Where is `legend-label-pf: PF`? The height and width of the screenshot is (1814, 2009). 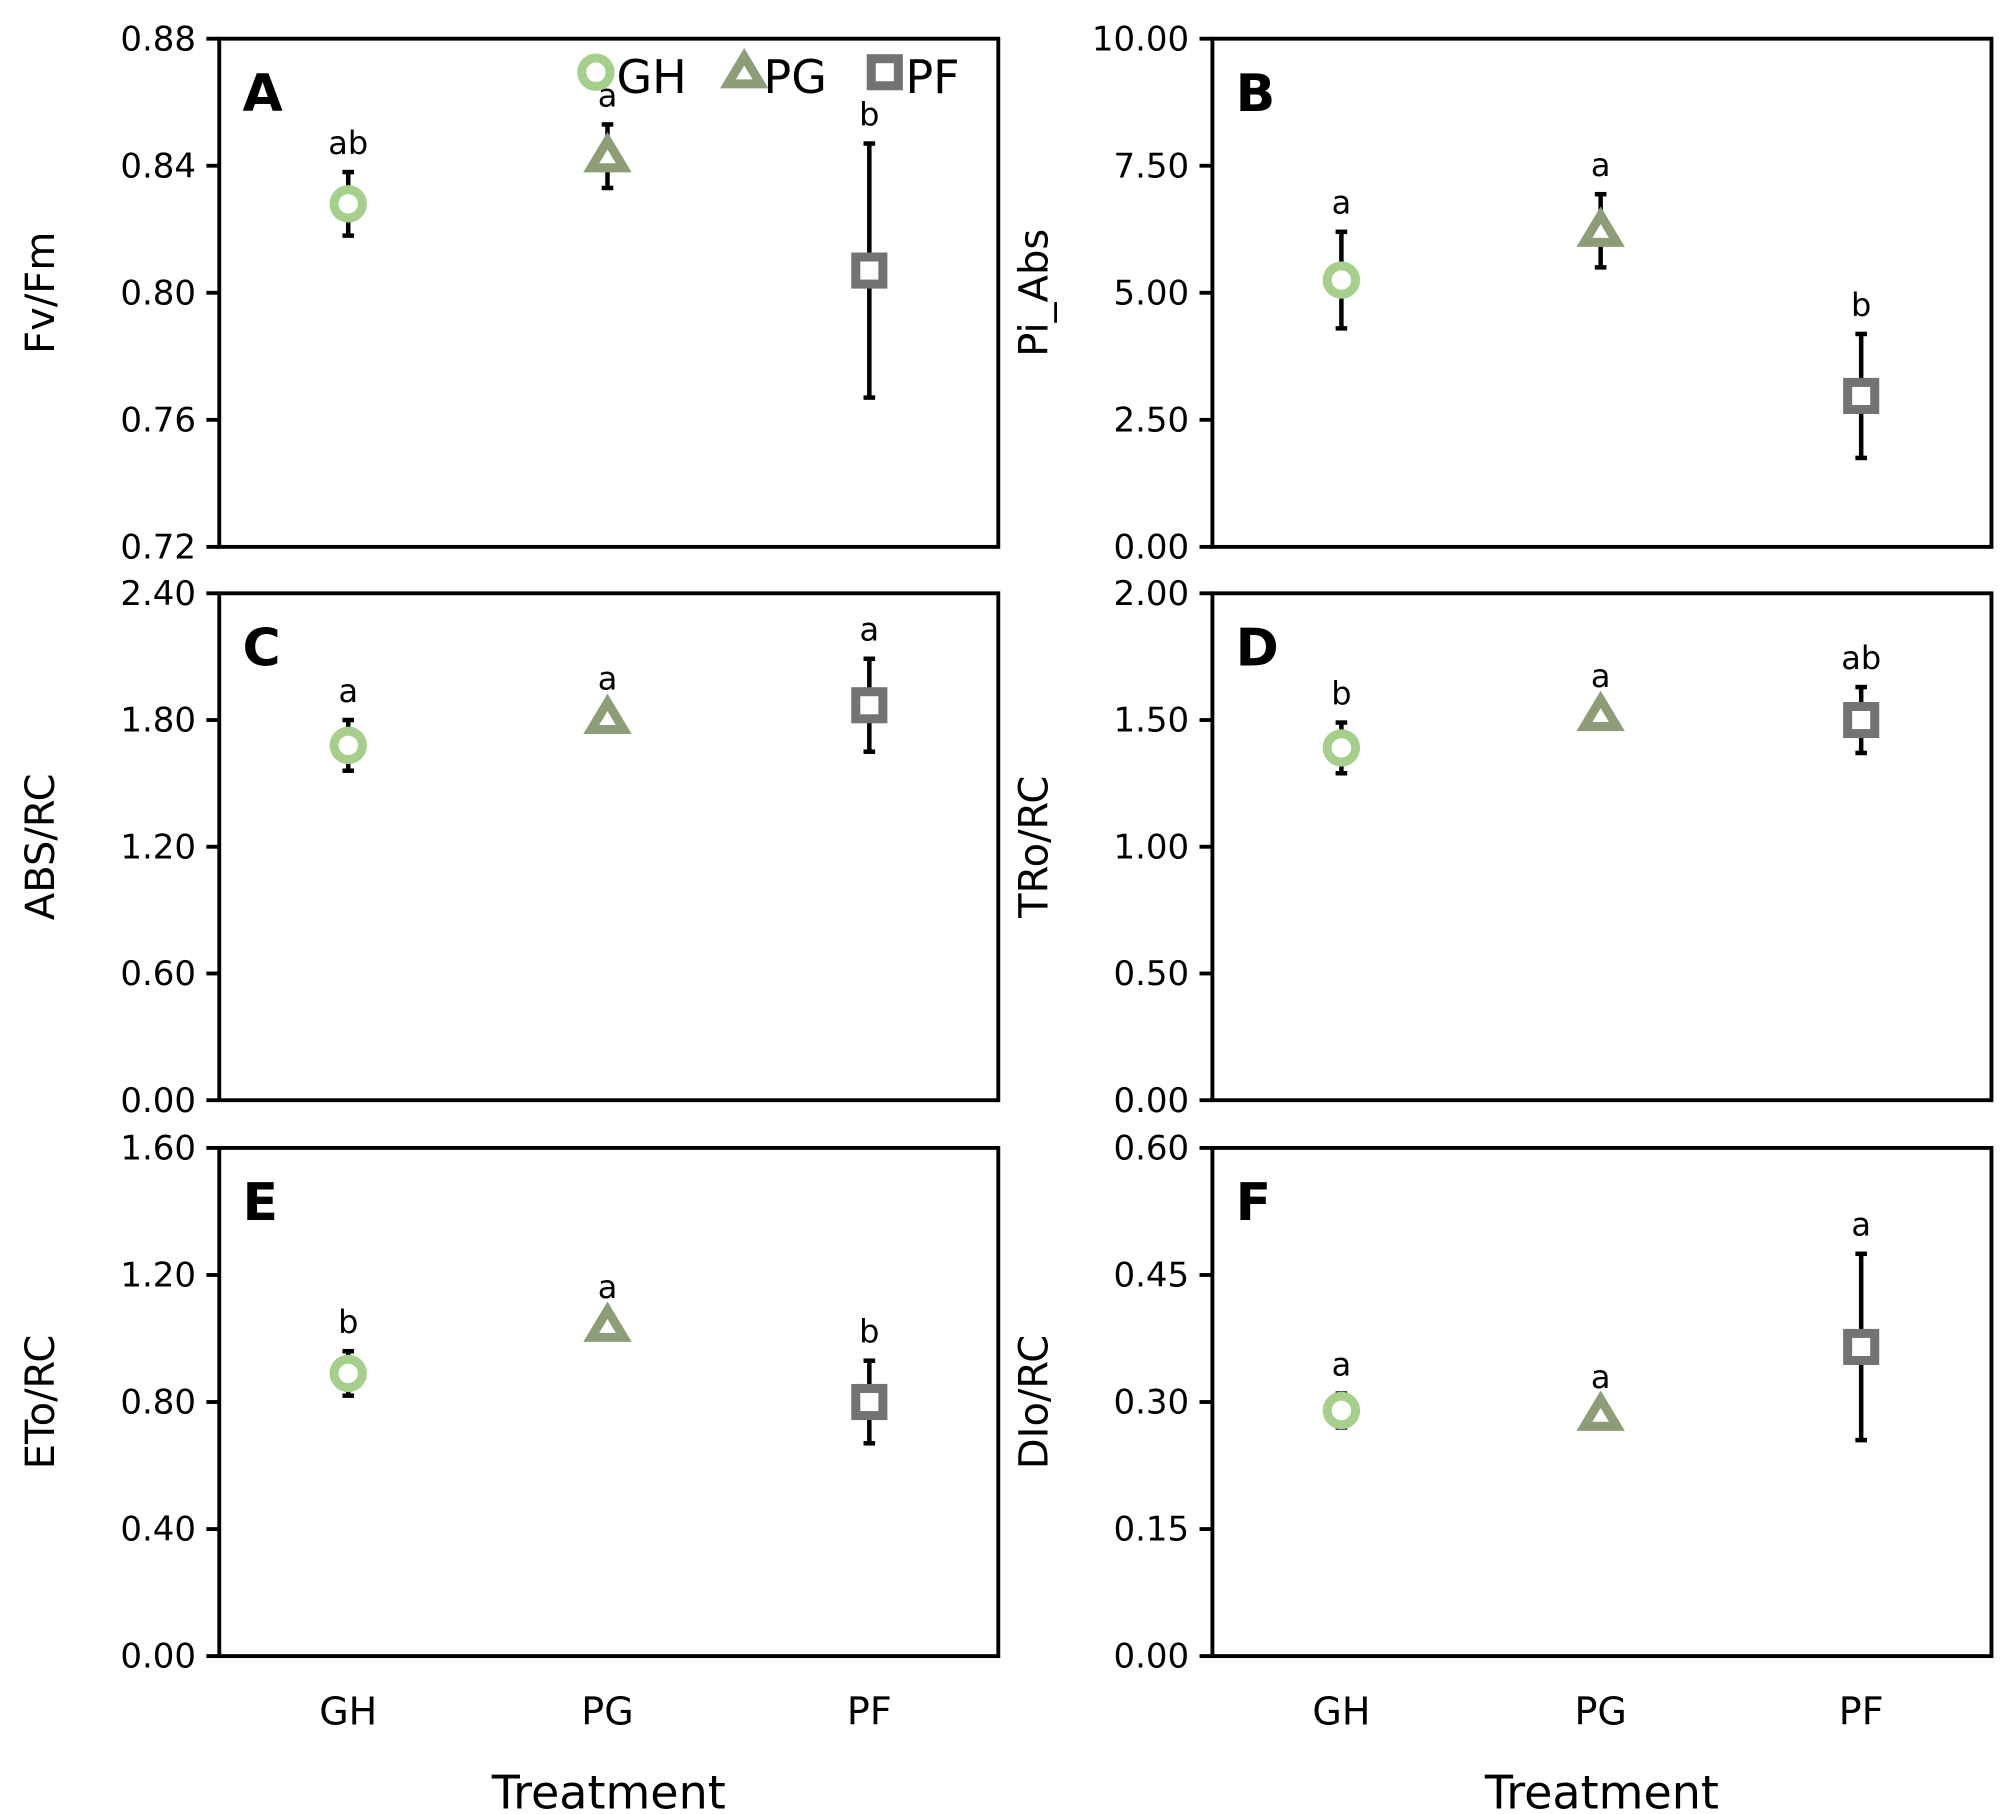
legend-label-pf: PF is located at coordinates (932, 77).